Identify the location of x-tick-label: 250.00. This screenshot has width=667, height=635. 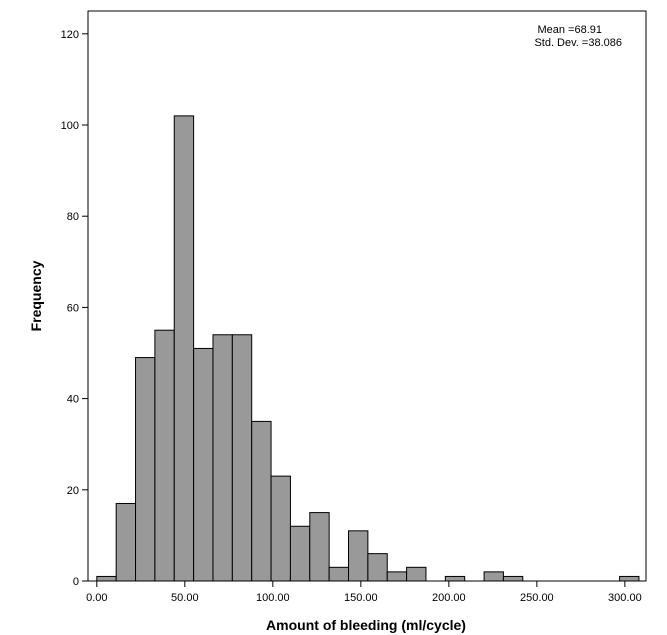
(537, 598).